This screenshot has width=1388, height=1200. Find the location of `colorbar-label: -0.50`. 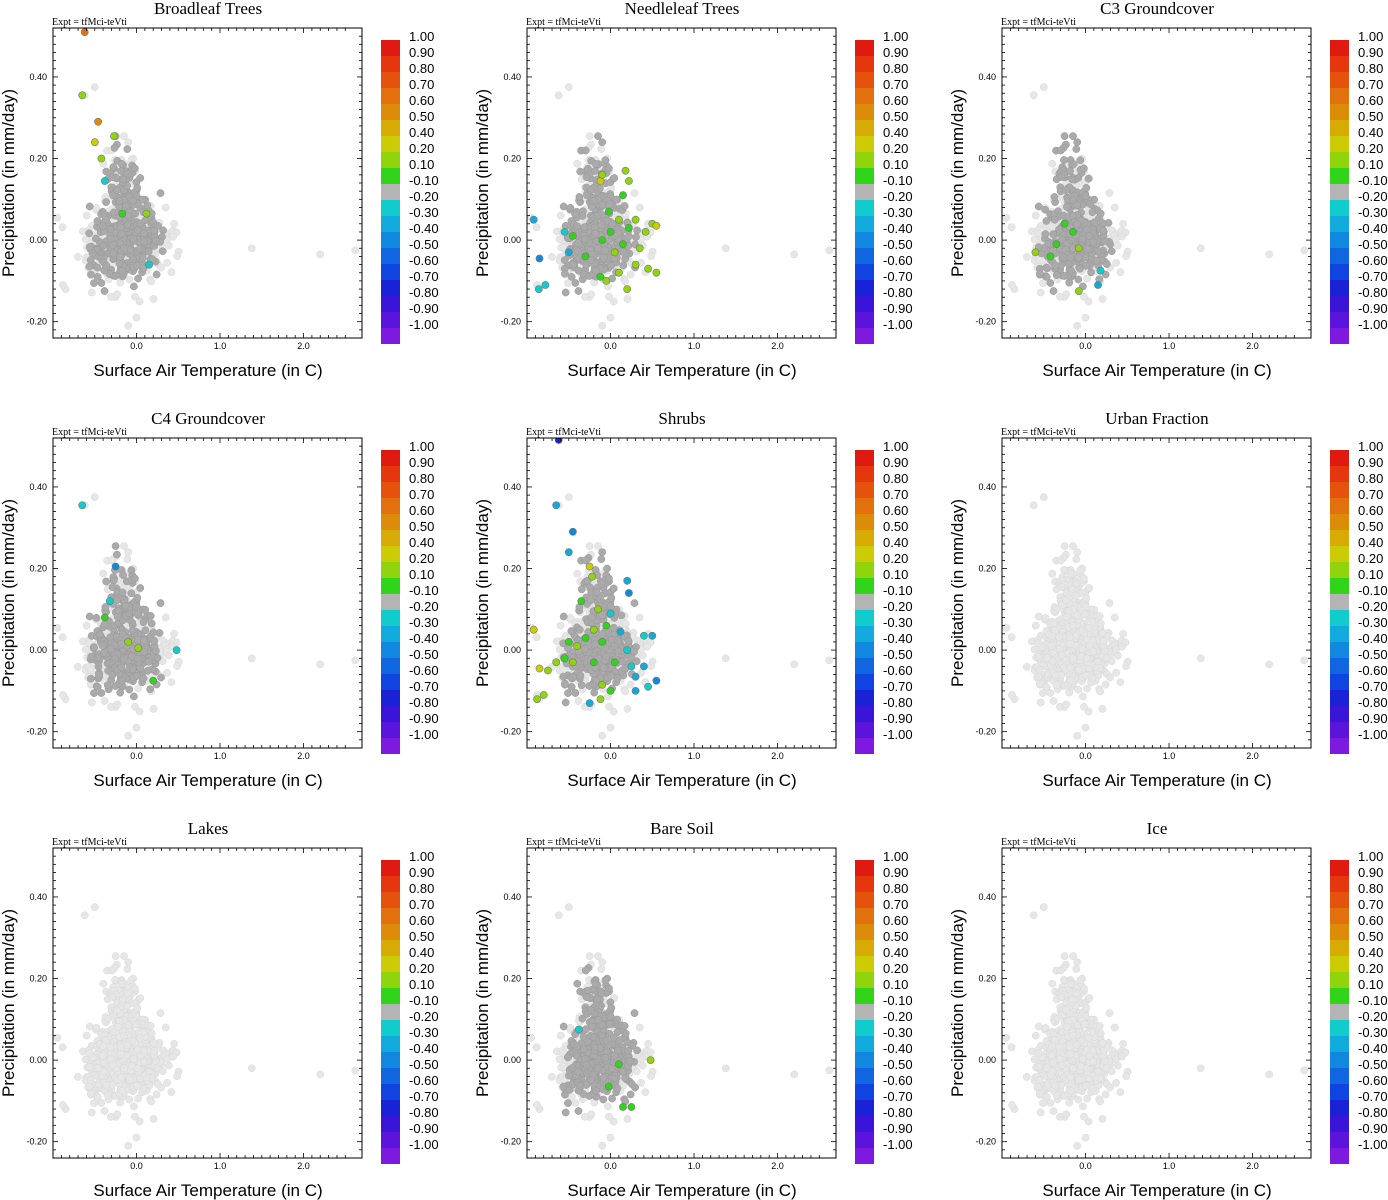

colorbar-label: -0.50 is located at coordinates (1373, 244).